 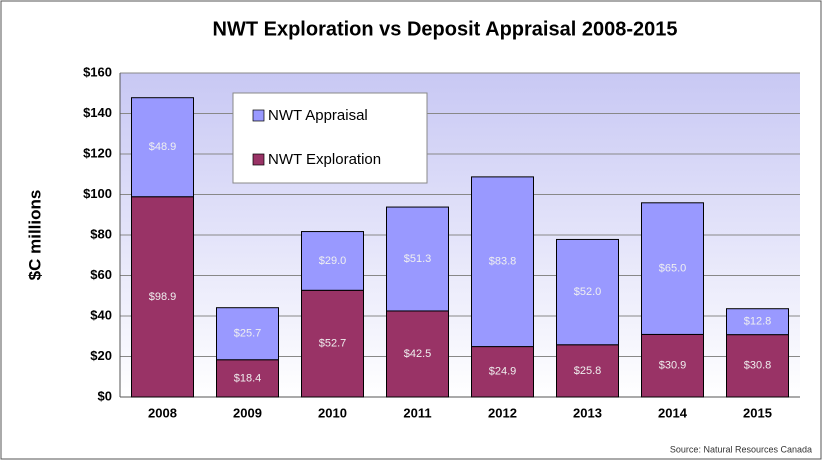 What do you see at coordinates (324, 159) in the screenshot?
I see `legend-label: NWT Exploration` at bounding box center [324, 159].